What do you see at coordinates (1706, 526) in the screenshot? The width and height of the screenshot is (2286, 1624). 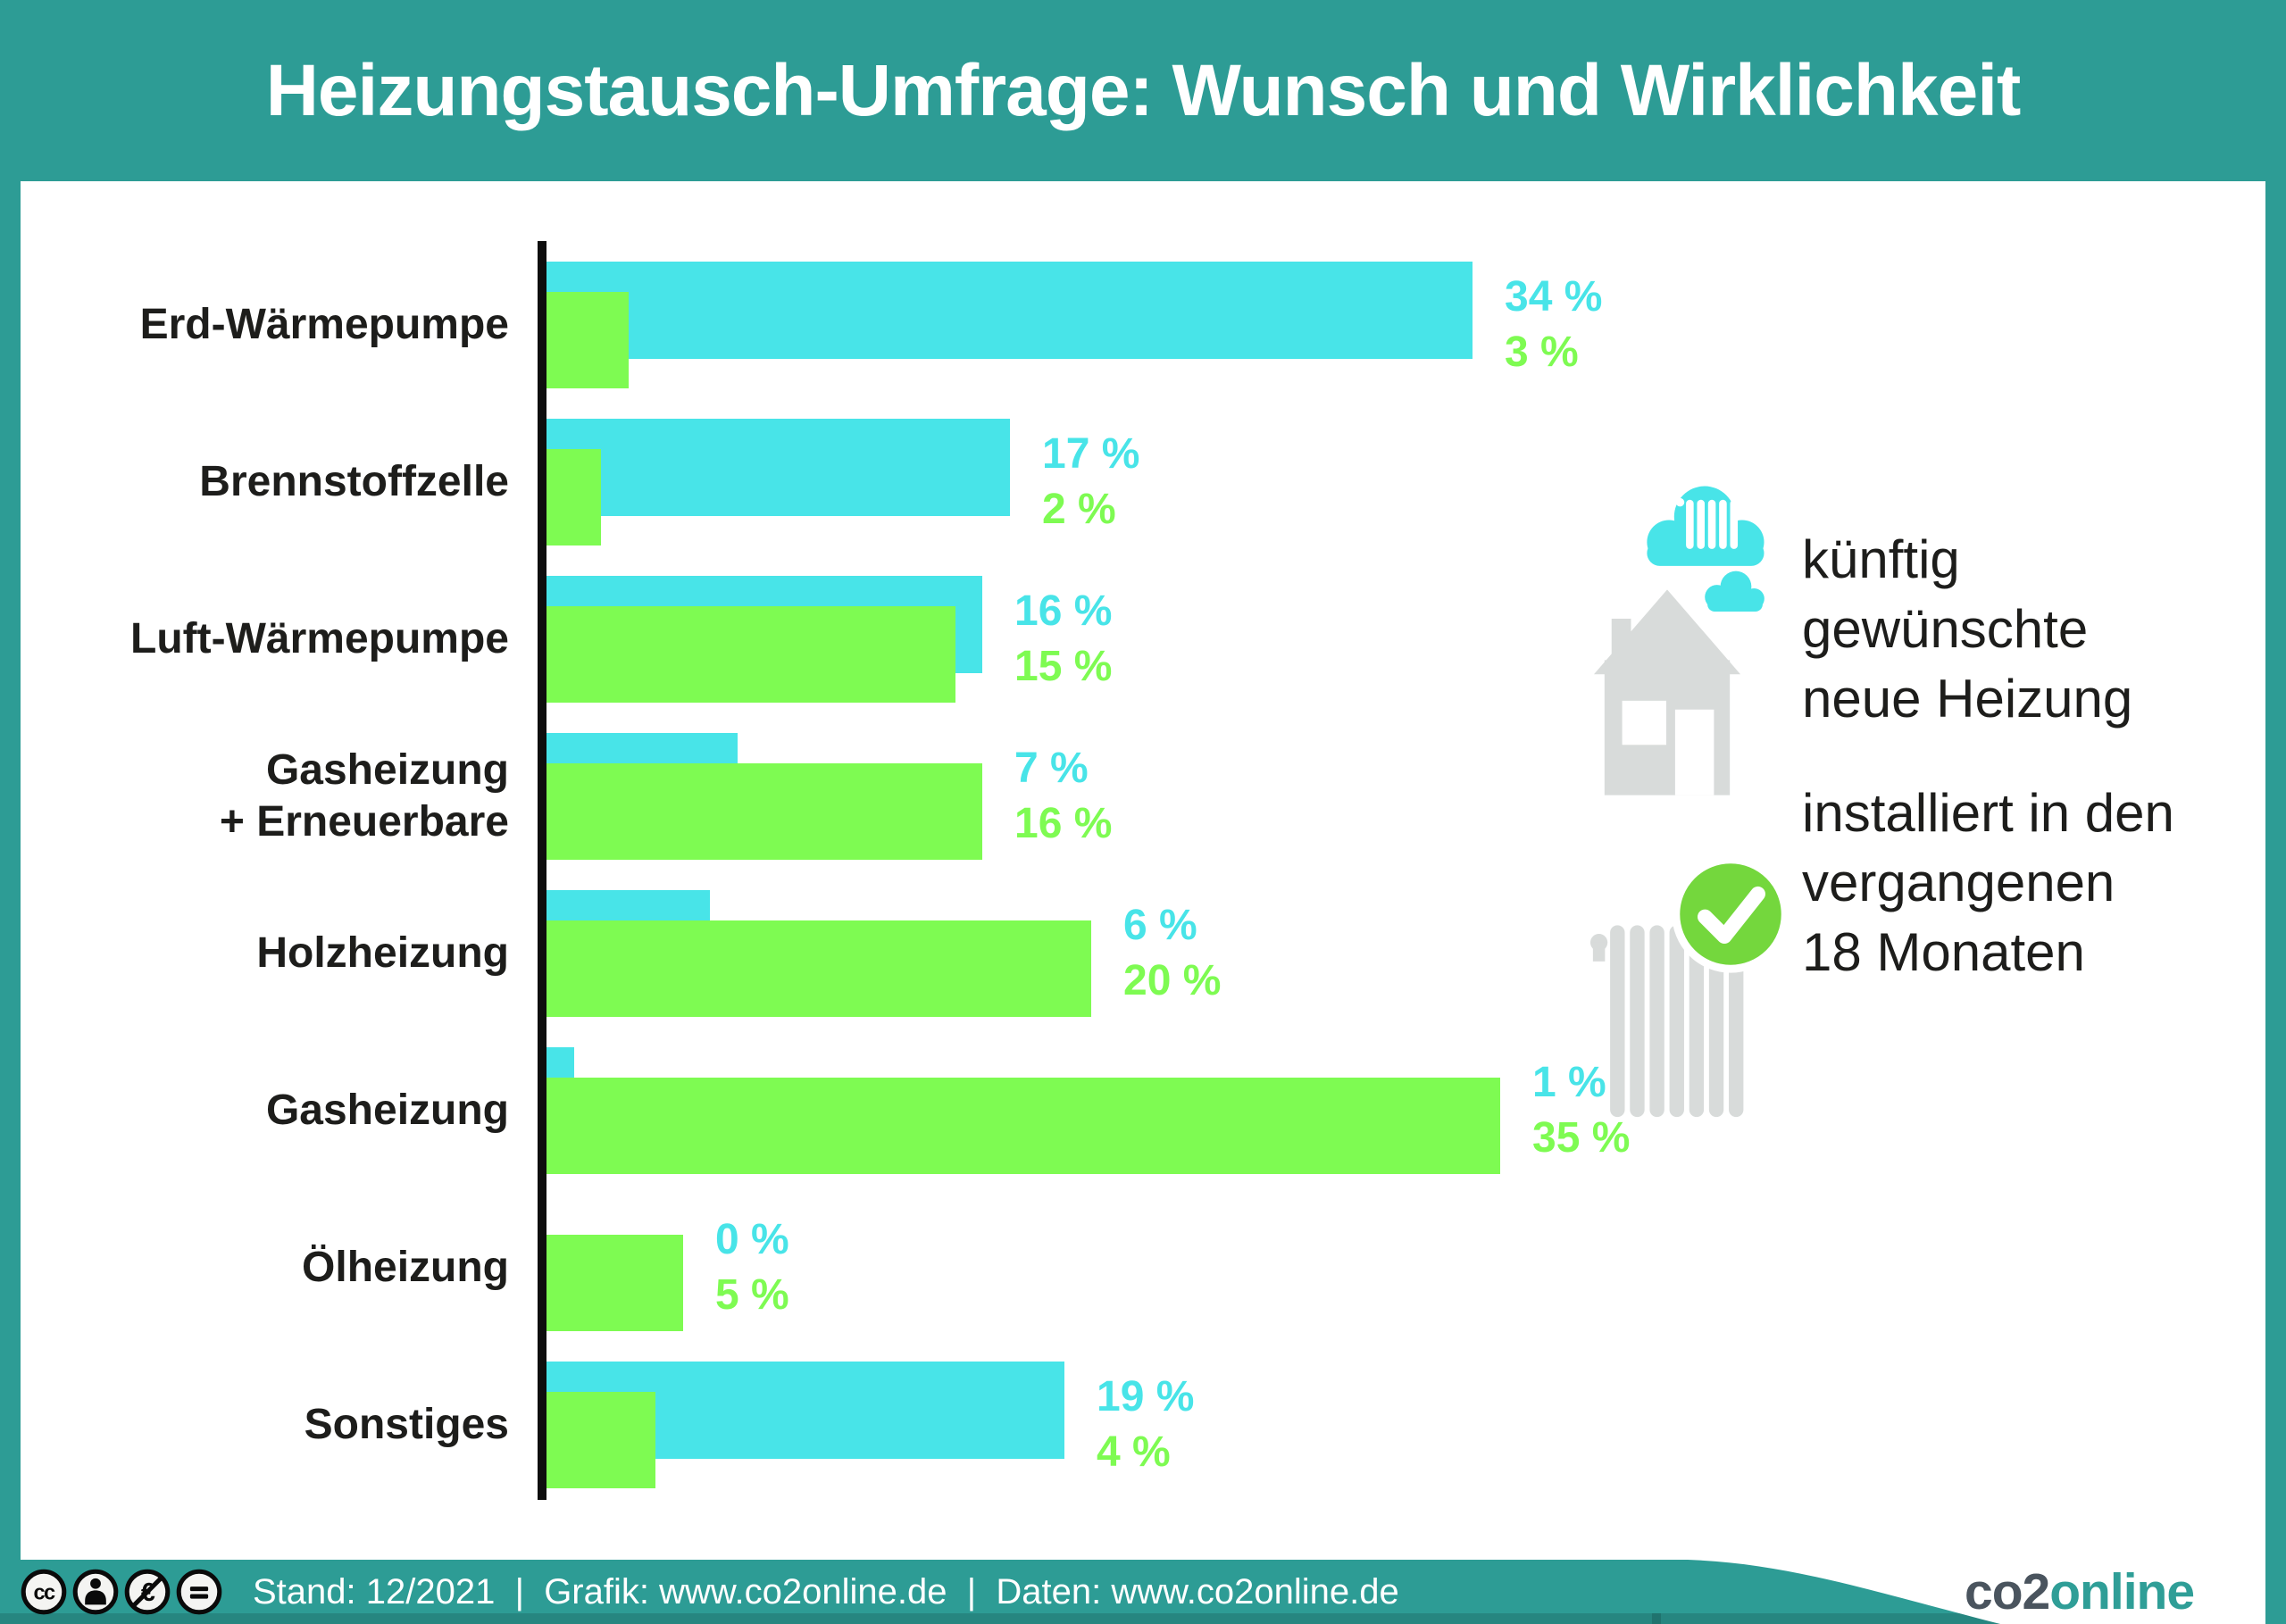 I see `heating-cloud-icon` at bounding box center [1706, 526].